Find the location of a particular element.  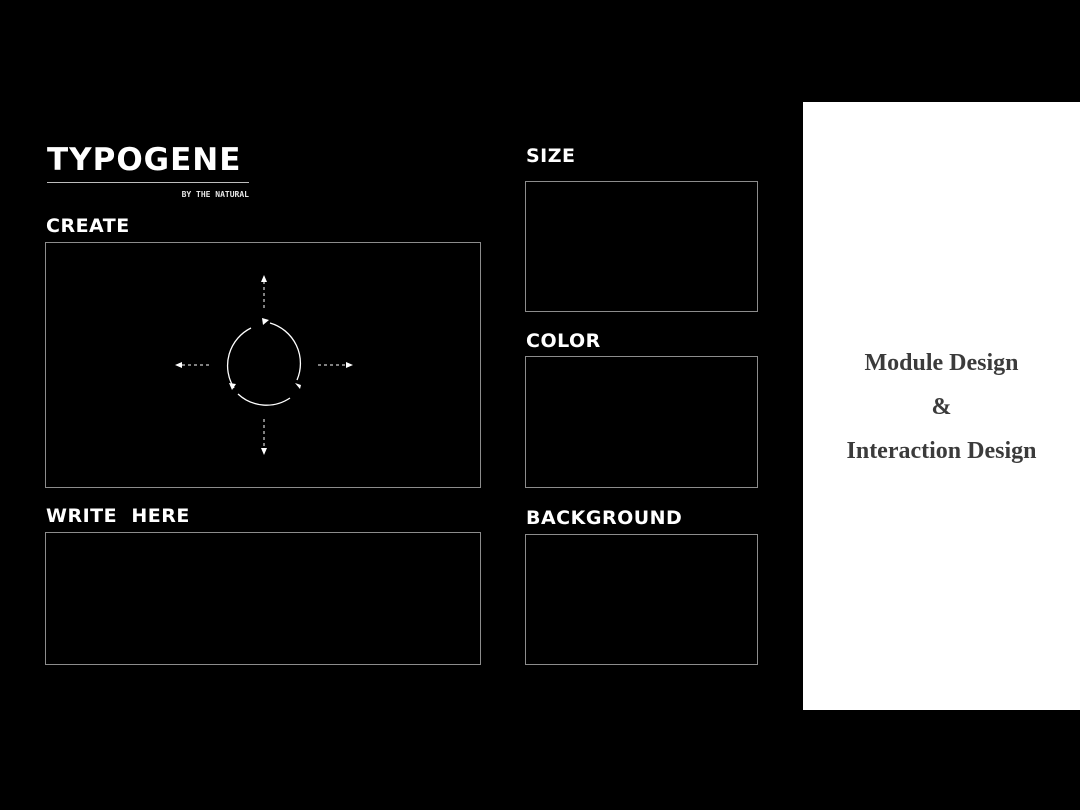

size-label: SIZE is located at coordinates (551, 156).